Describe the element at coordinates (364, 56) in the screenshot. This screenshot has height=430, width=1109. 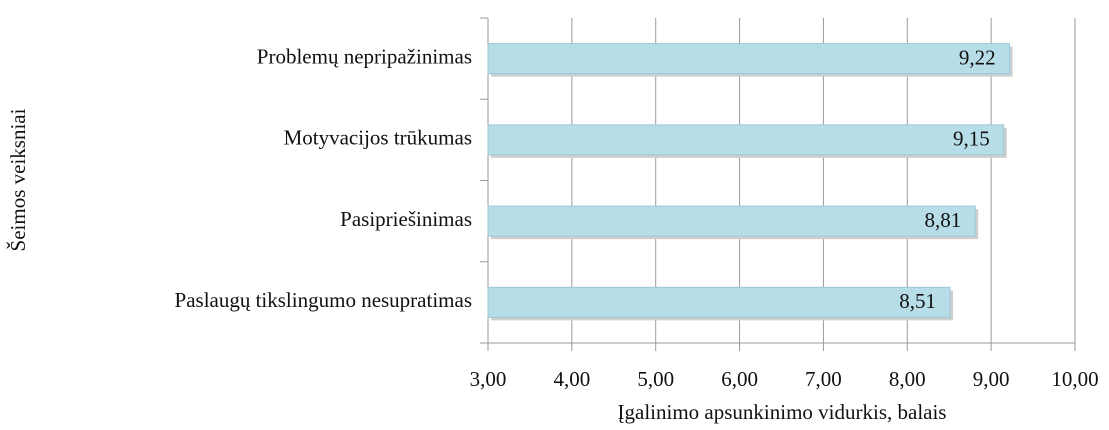
I see `y-tick-label: Problemų nepripažinimas` at that location.